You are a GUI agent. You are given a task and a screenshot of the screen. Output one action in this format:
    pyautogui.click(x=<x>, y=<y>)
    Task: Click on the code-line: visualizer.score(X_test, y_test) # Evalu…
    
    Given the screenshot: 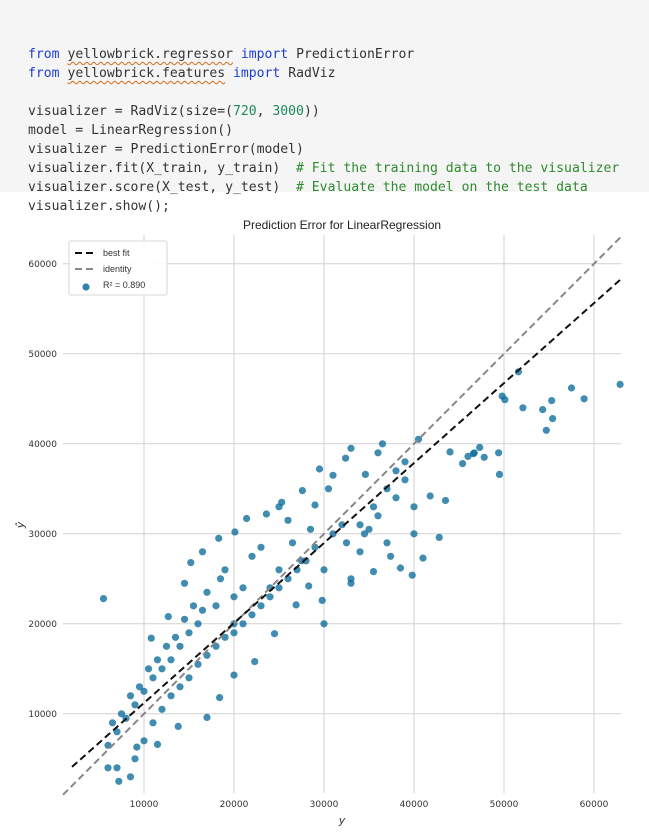 What is the action you would take?
    pyautogui.click(x=338, y=187)
    